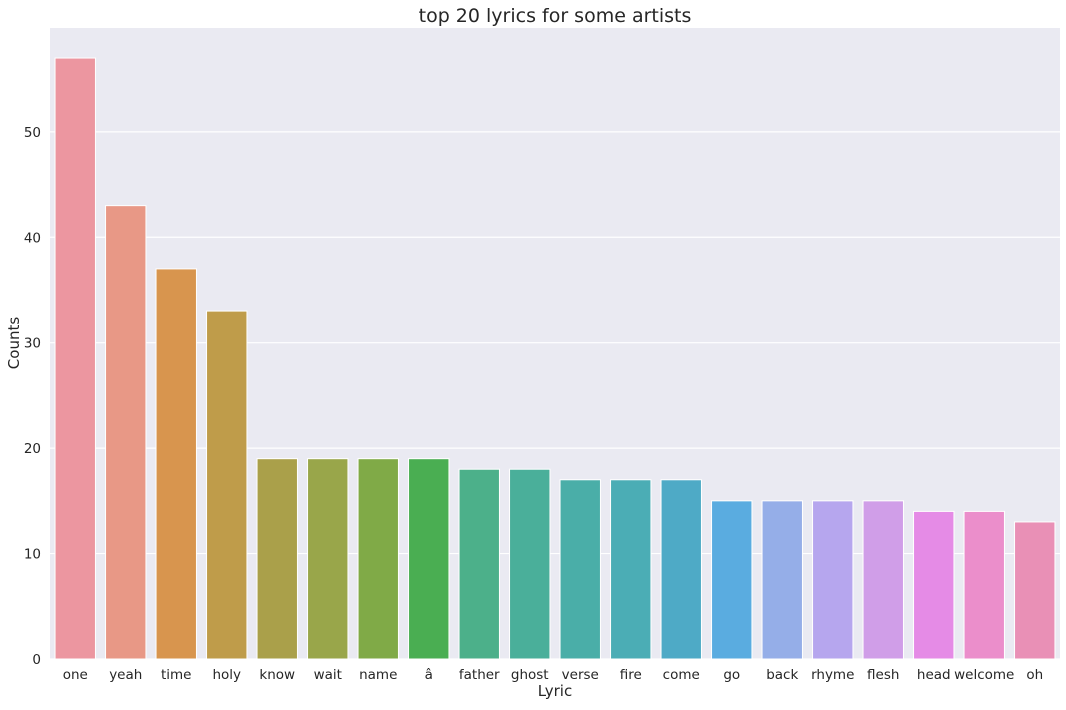 Image resolution: width=1066 pixels, height=710 pixels. I want to click on x-tick-label: come, so click(681, 675).